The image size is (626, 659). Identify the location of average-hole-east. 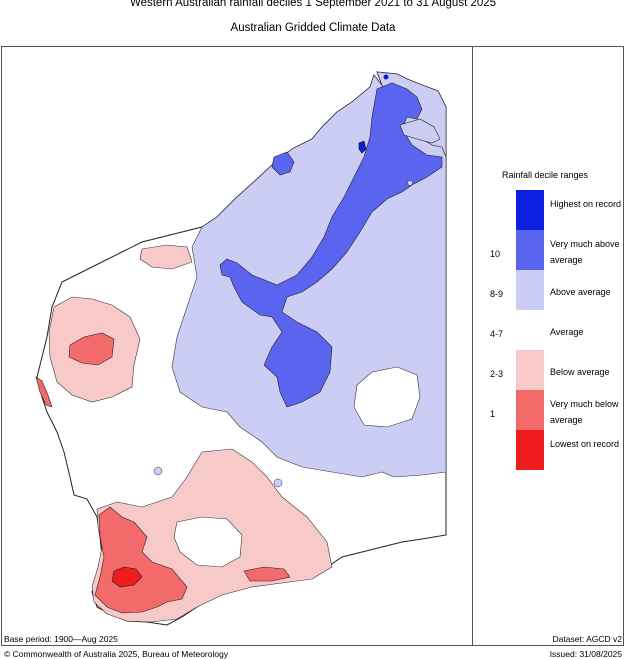
(387, 397).